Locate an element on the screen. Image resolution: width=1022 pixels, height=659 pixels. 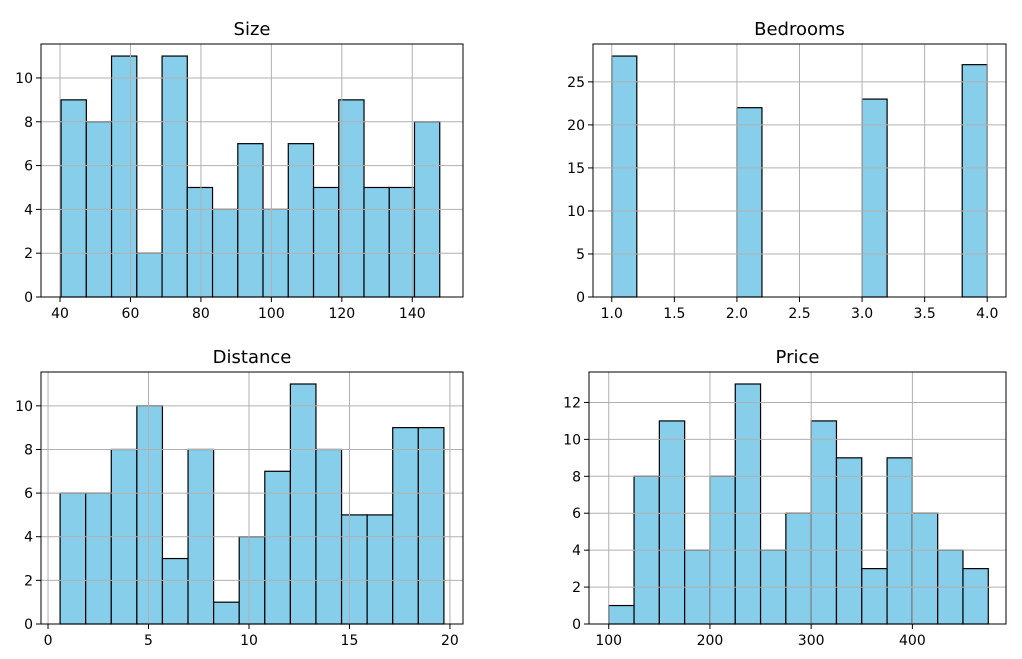
price-ytick-label: 4 is located at coordinates (576, 551).